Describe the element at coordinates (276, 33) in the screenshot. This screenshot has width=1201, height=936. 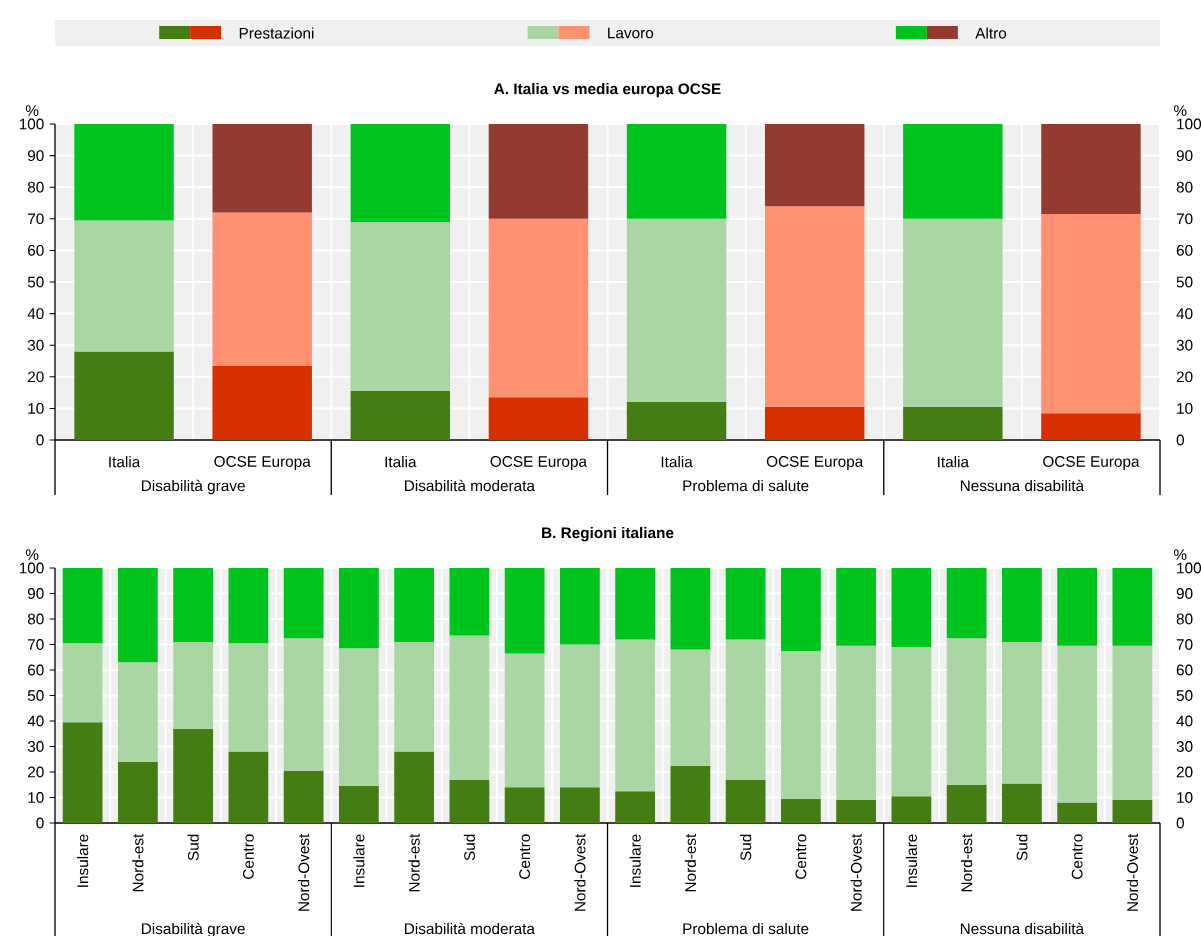
I see `legend-label: Prestazioni` at that location.